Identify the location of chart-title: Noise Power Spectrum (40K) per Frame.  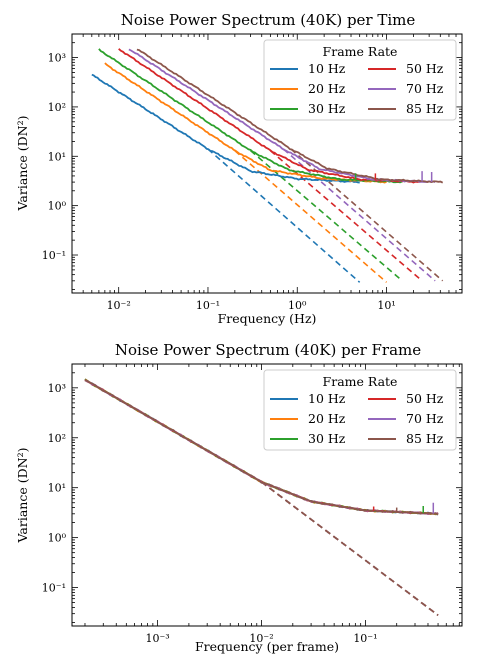
(268, 350).